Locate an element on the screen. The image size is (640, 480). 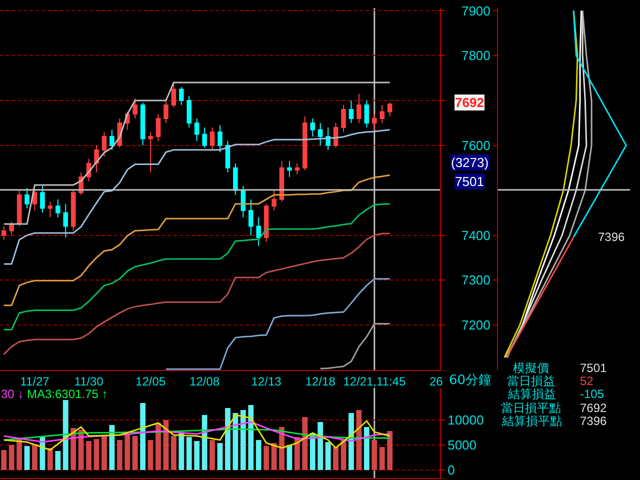
text: (3273) is located at coordinates (470, 162).